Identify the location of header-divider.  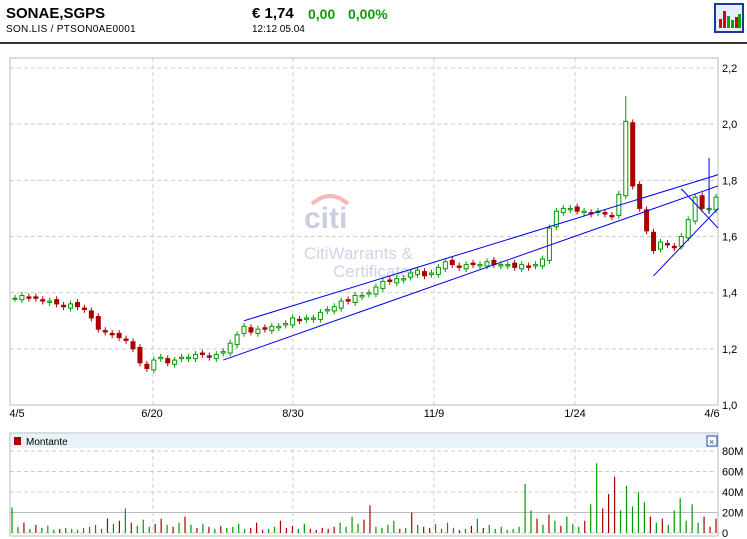
(373, 43).